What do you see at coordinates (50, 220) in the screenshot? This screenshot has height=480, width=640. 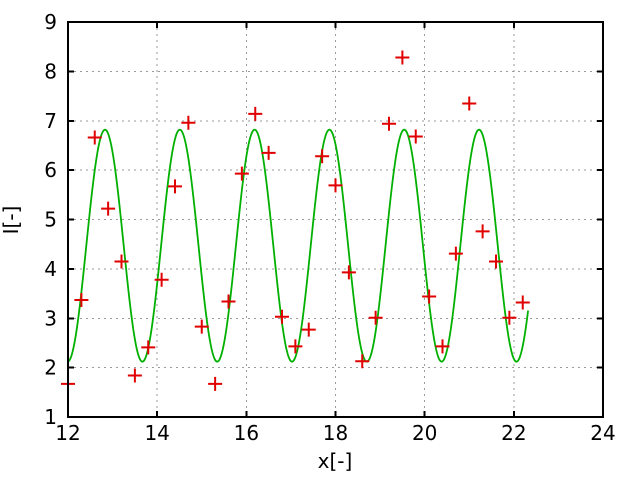 I see `y-tick-label: 5` at bounding box center [50, 220].